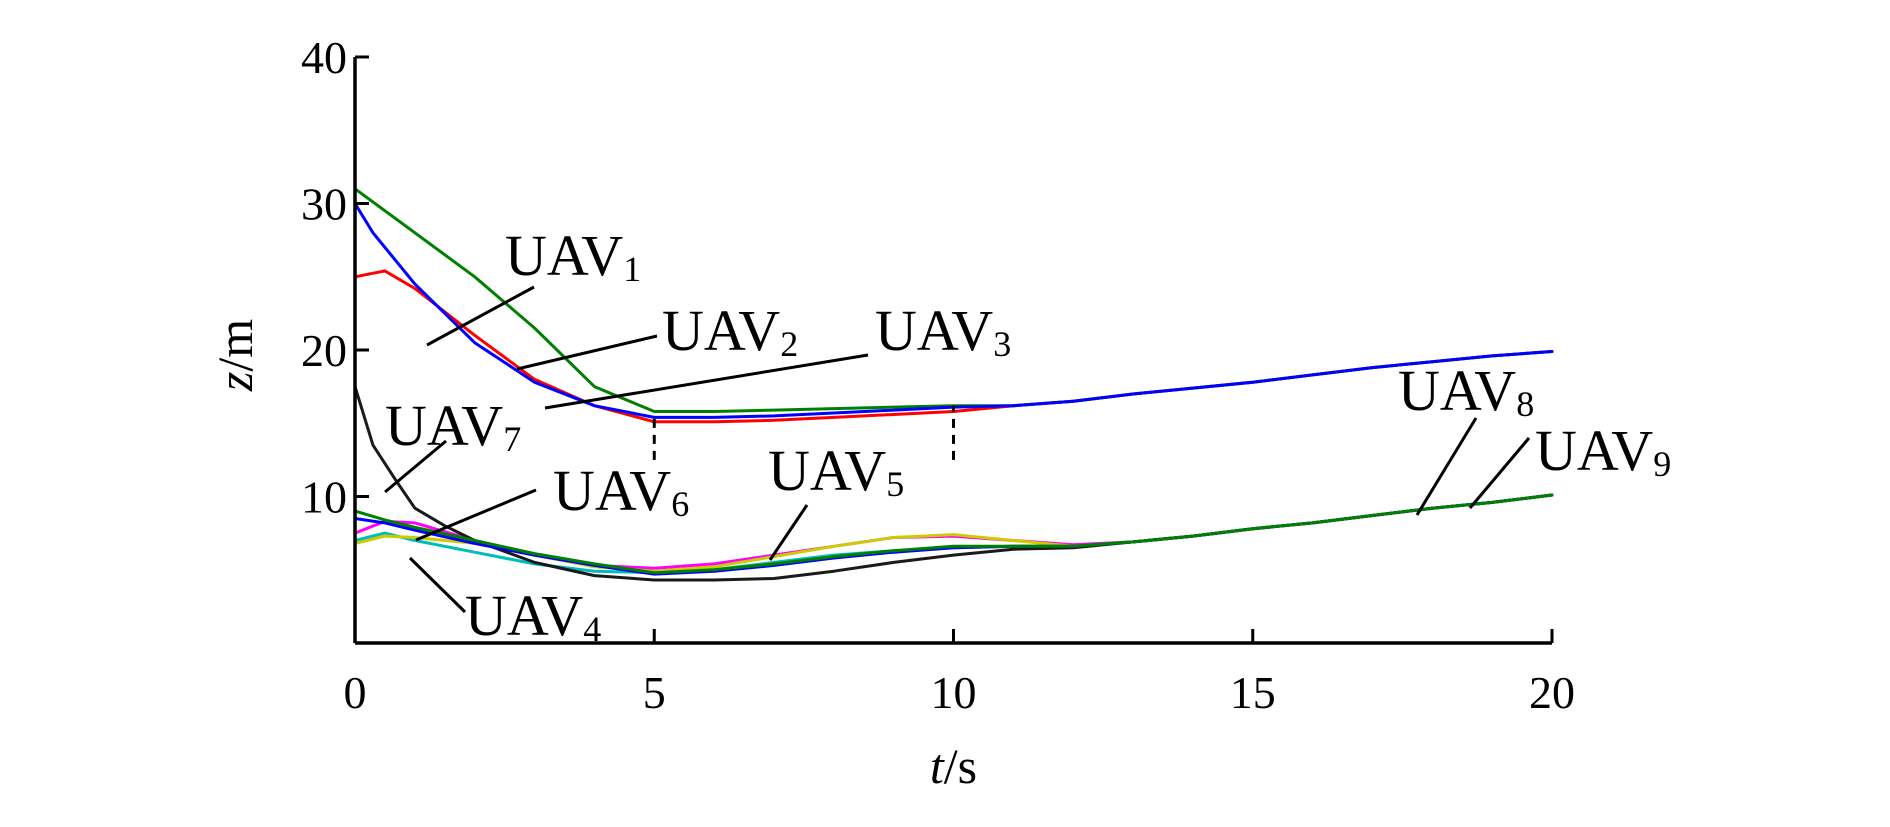  What do you see at coordinates (943, 331) in the screenshot?
I see `series-label-uav3: UAV3` at bounding box center [943, 331].